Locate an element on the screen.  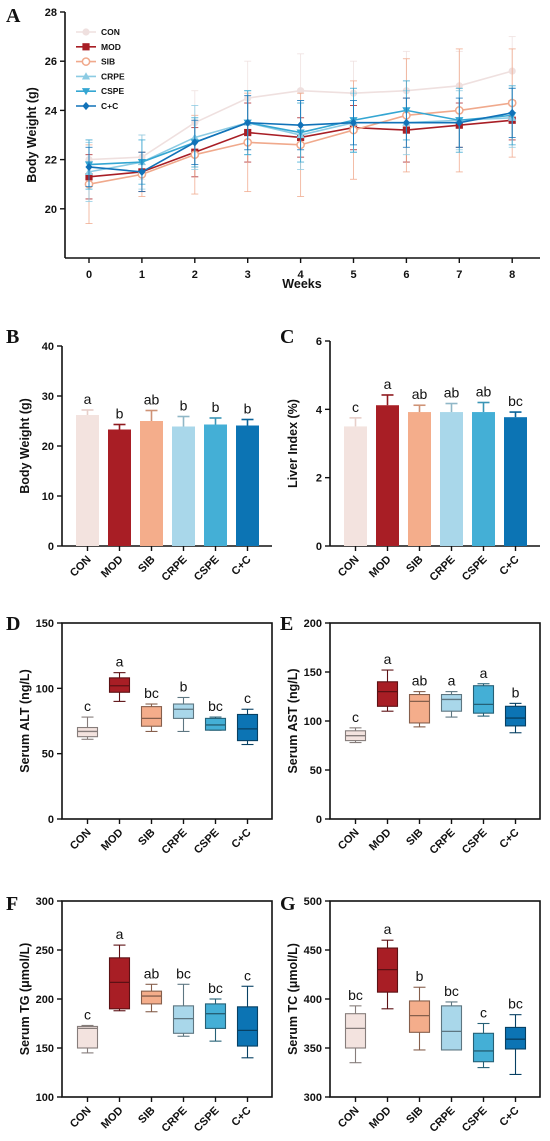
panel-d-plot-frame is located at coordinates (167, 721).